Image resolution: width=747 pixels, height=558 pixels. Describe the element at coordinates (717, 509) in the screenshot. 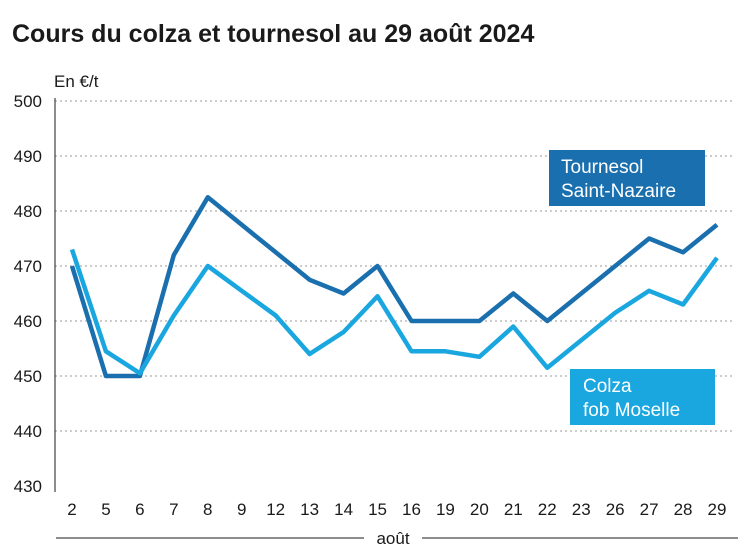

I see `x-tick-label: 29` at that location.